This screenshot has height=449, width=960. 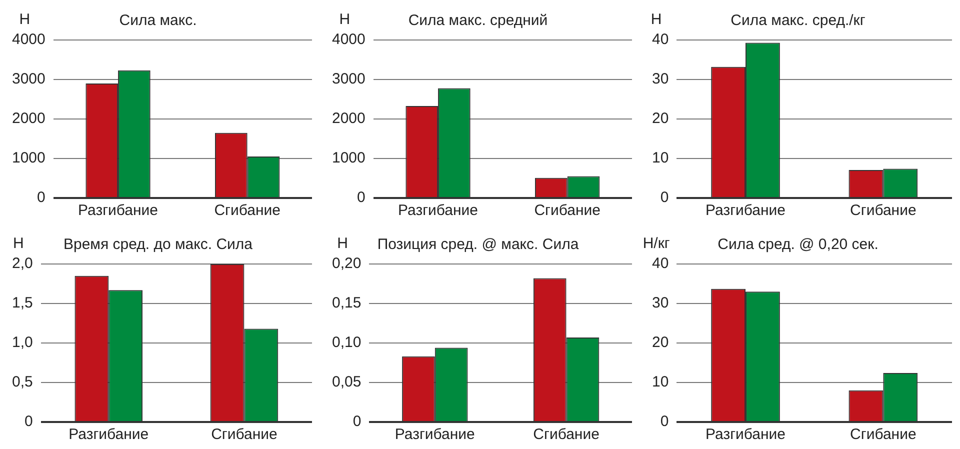 What do you see at coordinates (347, 343) in the screenshot?
I see `y-tick-label: 0,10` at bounding box center [347, 343].